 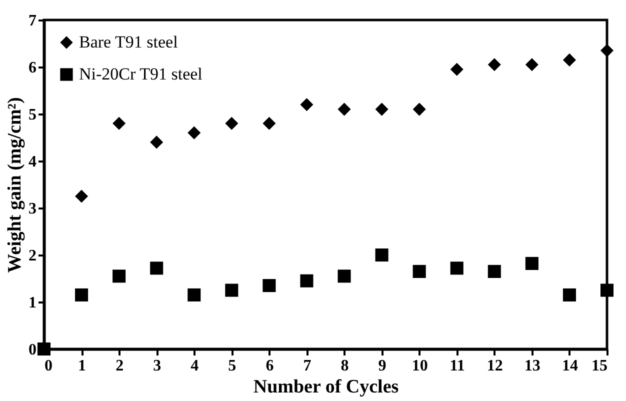 What do you see at coordinates (32, 350) in the screenshot?
I see `y-tick-label: 0` at bounding box center [32, 350].